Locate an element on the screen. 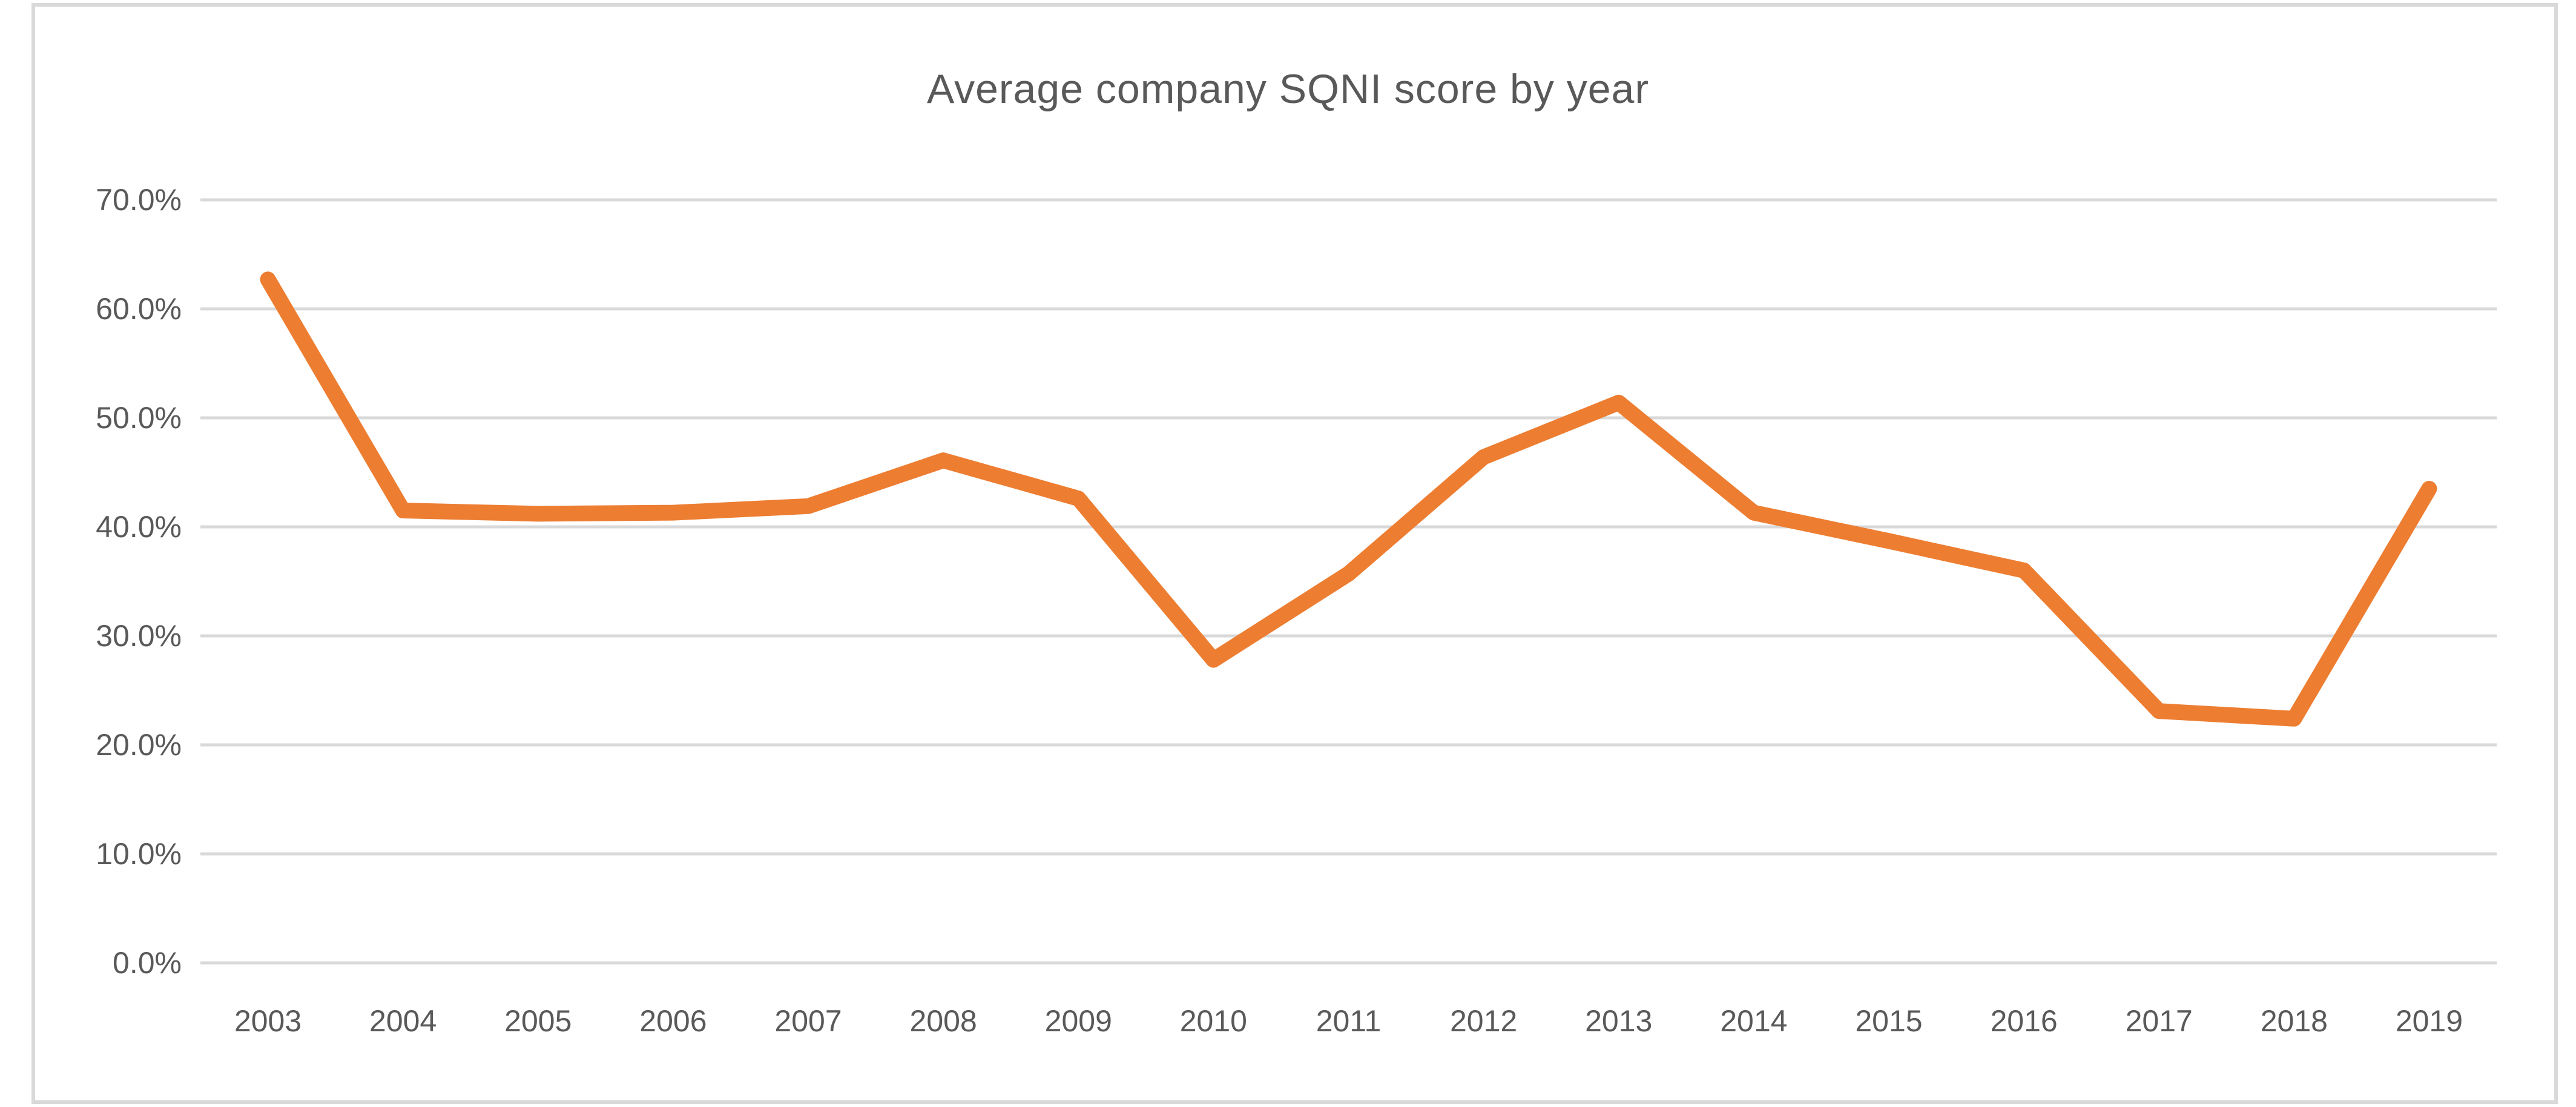  x-axis-tick-label: 2015 is located at coordinates (1888, 1021).